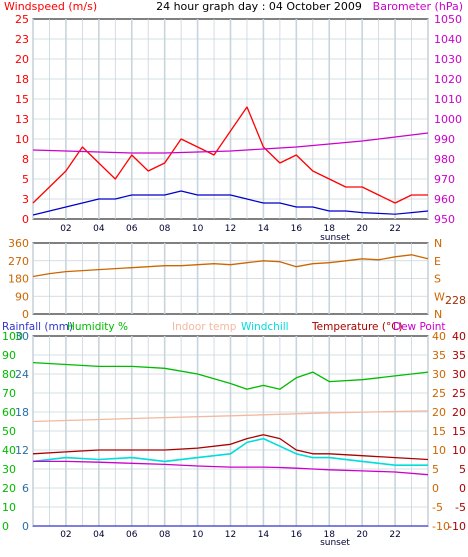  I want to click on wind-direction-grid, so click(230, 278).